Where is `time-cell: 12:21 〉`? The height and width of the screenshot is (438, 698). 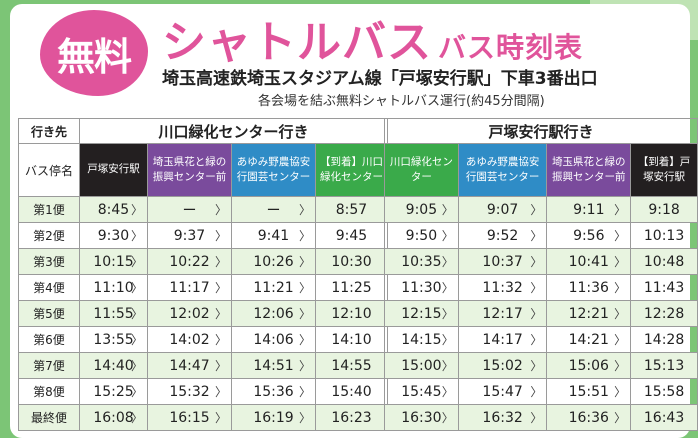 time-cell: 12:21 〉 is located at coordinates (589, 313).